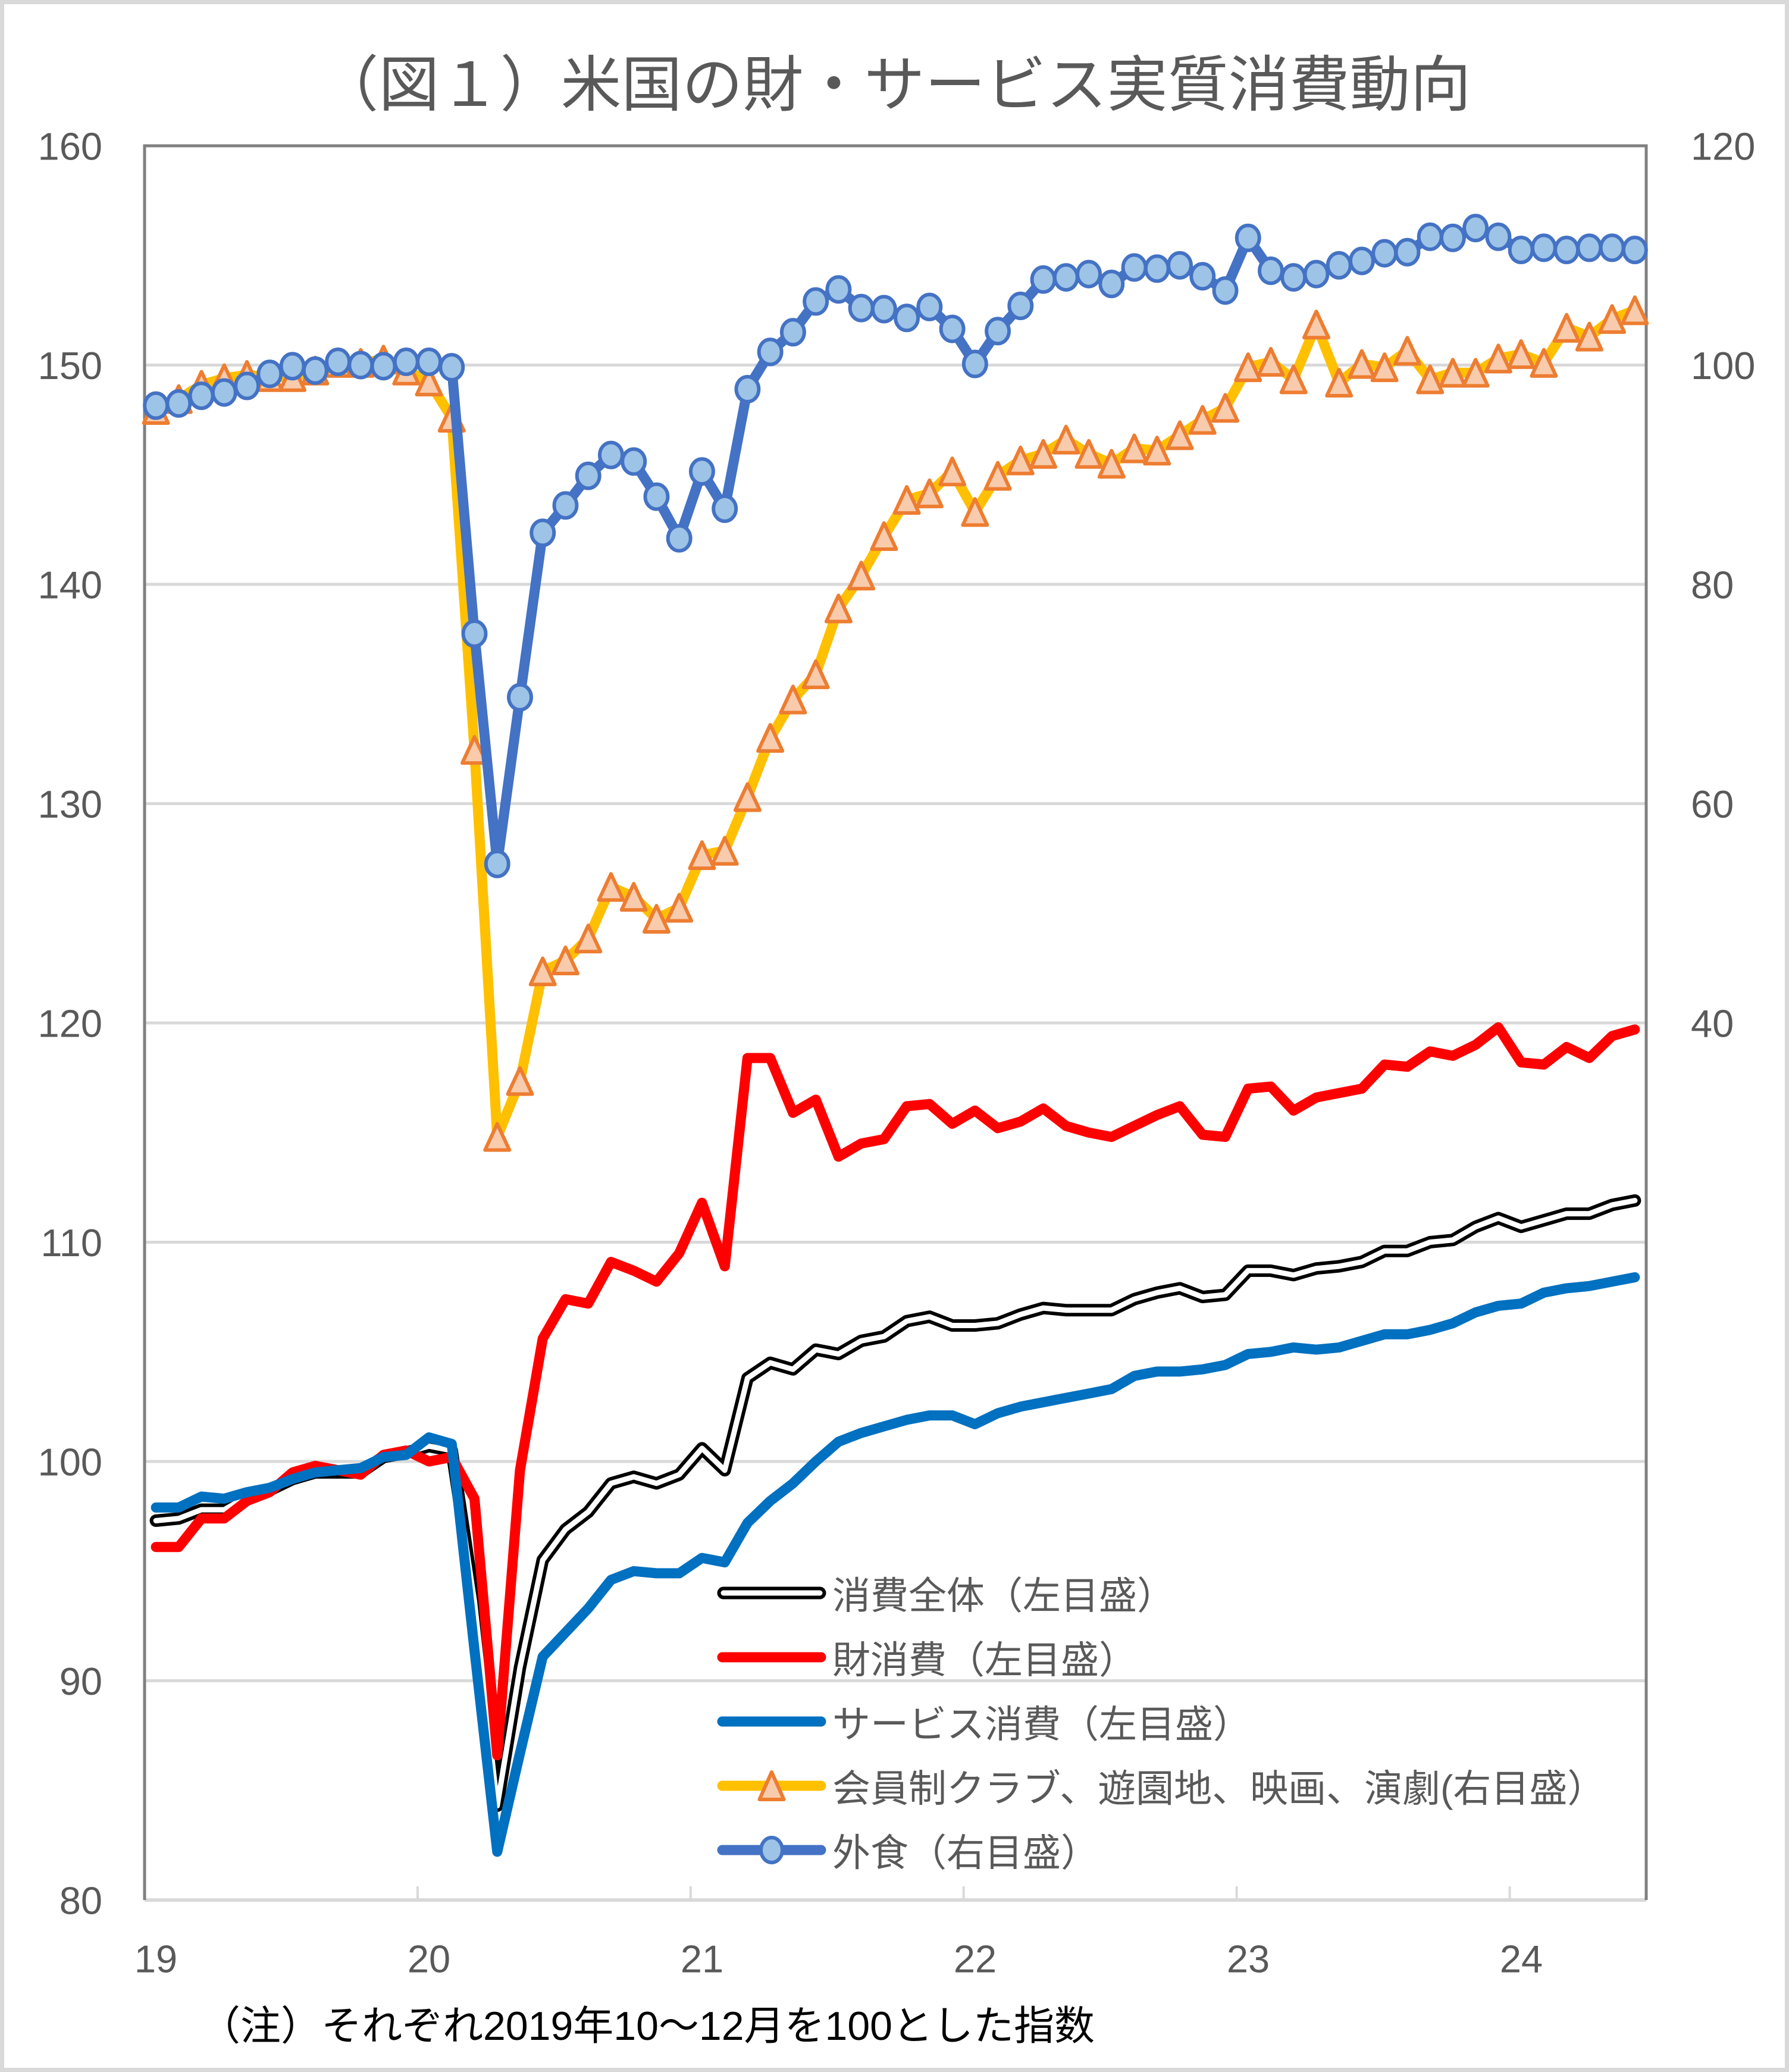  What do you see at coordinates (70, 804) in the screenshot?
I see `left-axis-tick: 130` at bounding box center [70, 804].